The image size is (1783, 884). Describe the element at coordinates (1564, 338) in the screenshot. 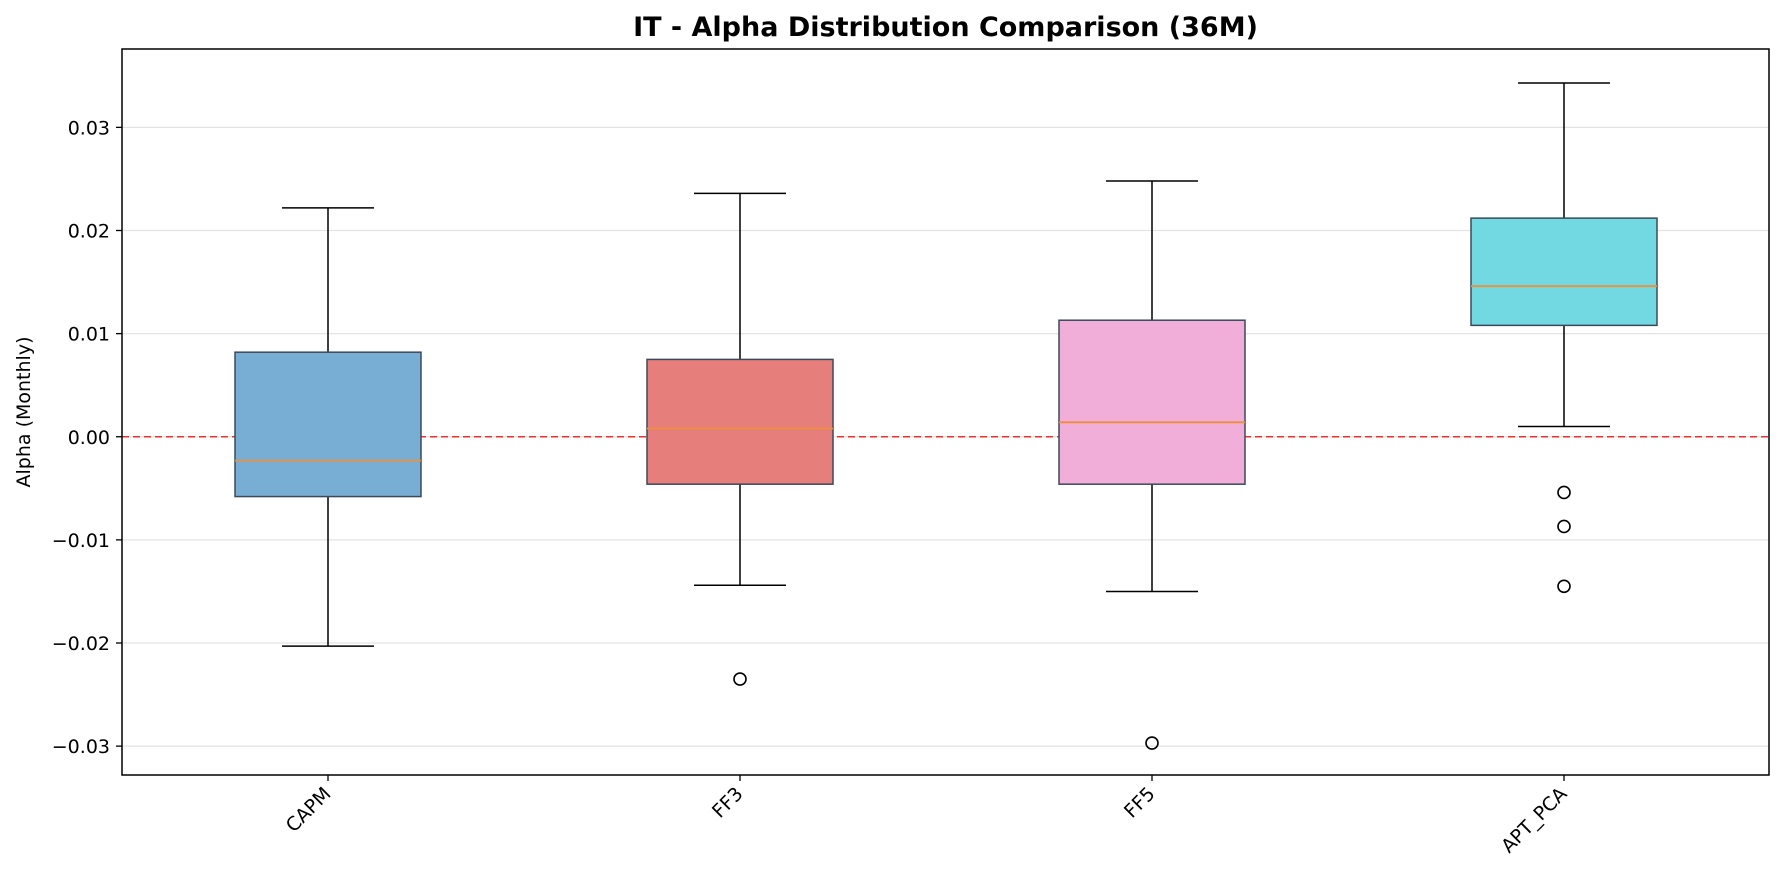

I see `box-apt-pca` at that location.